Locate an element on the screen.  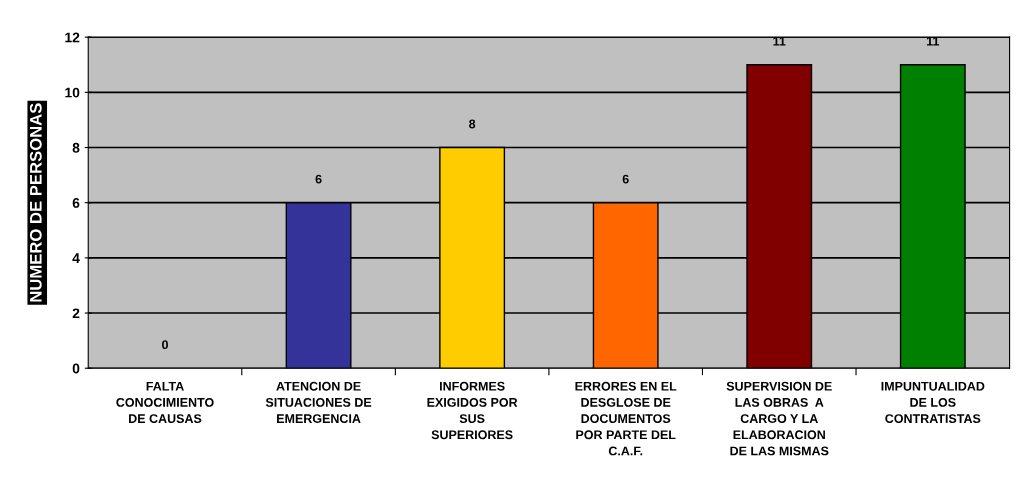
y-tick-label: 8 is located at coordinates (76, 147).